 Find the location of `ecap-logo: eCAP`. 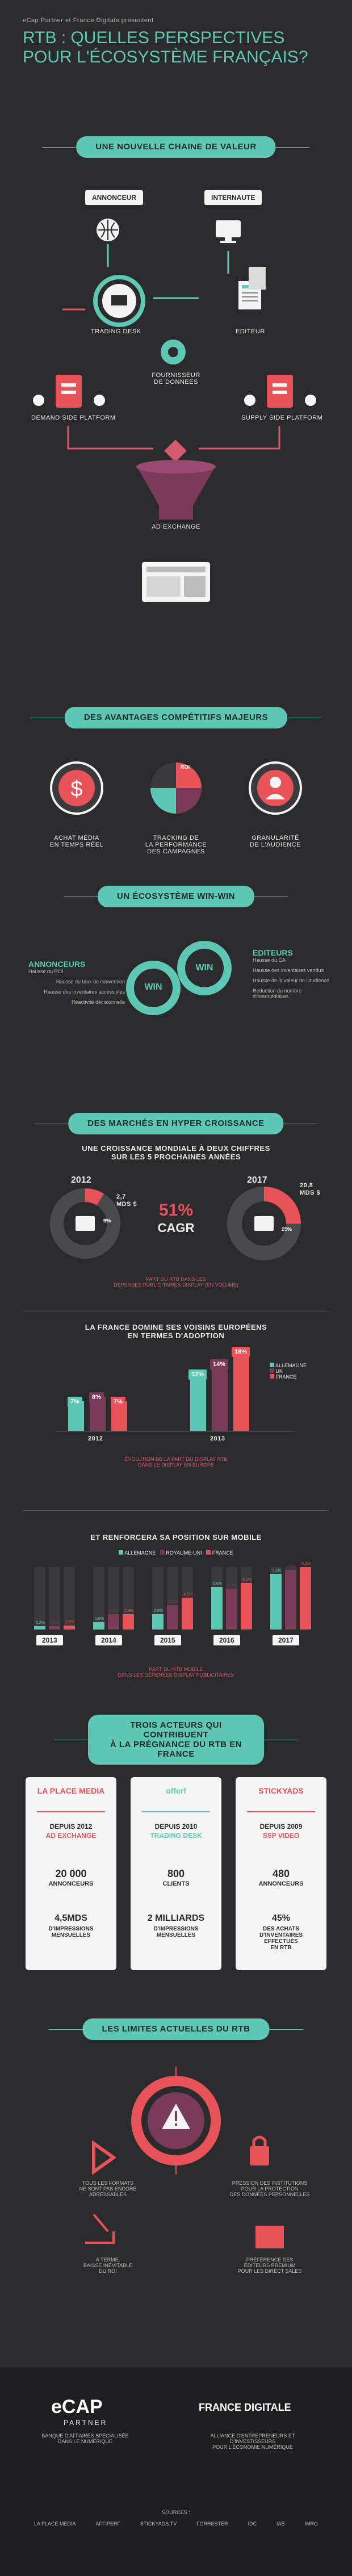

ecap-logo: eCAP is located at coordinates (77, 2407).